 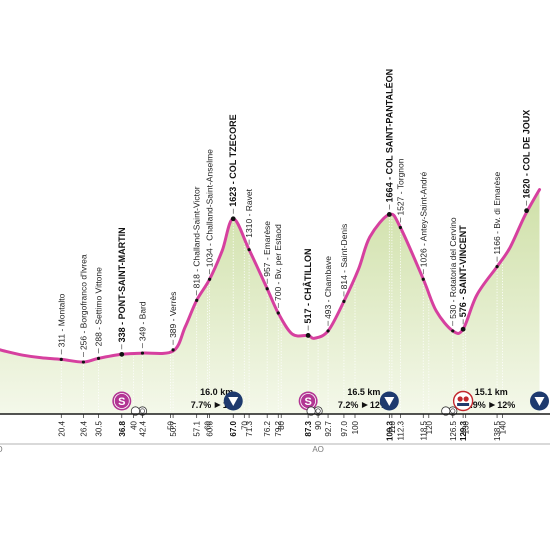 I want to click on km-tick-label-50.7: 50.7, so click(x=173, y=428).